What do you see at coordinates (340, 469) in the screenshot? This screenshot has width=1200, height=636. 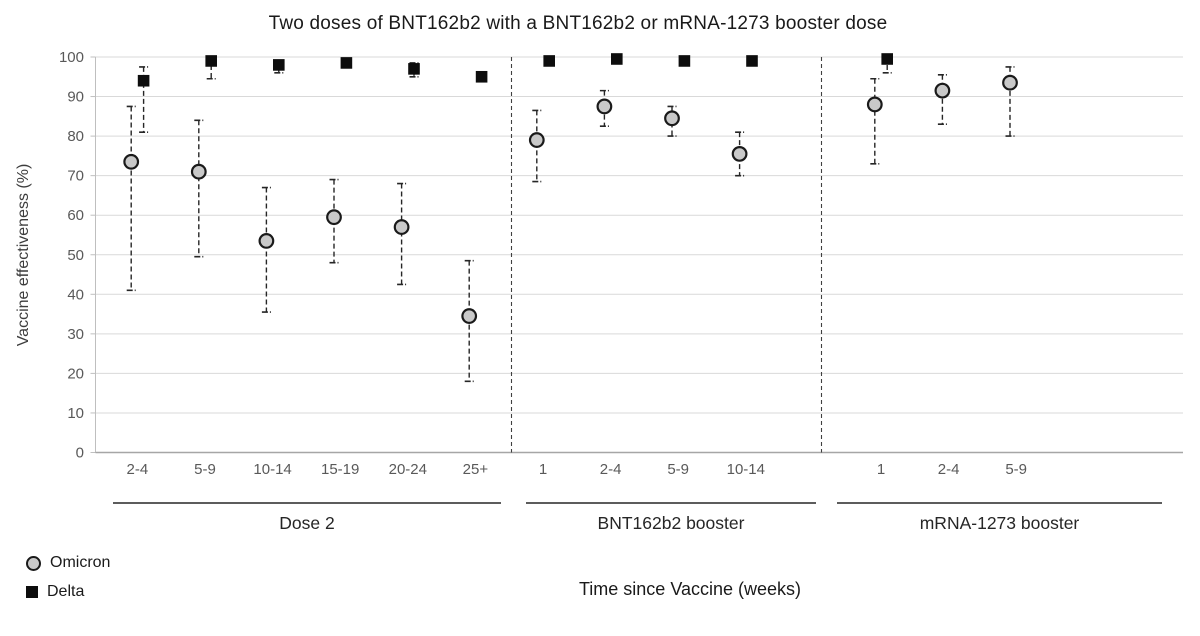 I see `x-category-label: 15-19` at bounding box center [340, 469].